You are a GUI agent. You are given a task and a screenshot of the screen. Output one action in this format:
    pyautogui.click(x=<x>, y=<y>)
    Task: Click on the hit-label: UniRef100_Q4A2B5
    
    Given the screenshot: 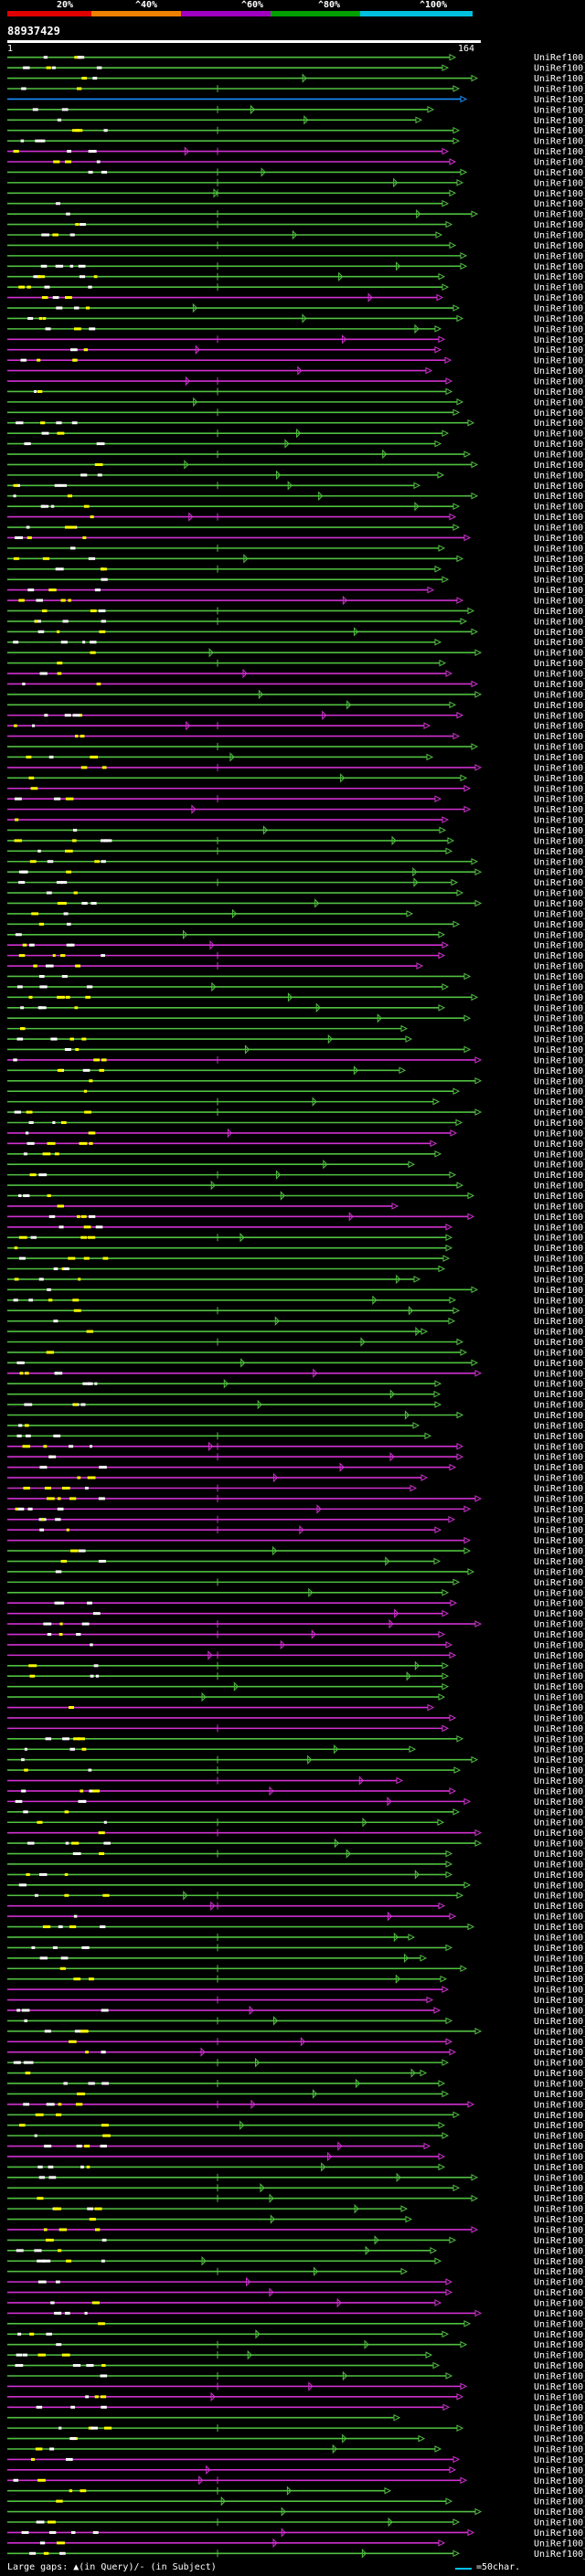 What is the action you would take?
    pyautogui.click(x=560, y=987)
    